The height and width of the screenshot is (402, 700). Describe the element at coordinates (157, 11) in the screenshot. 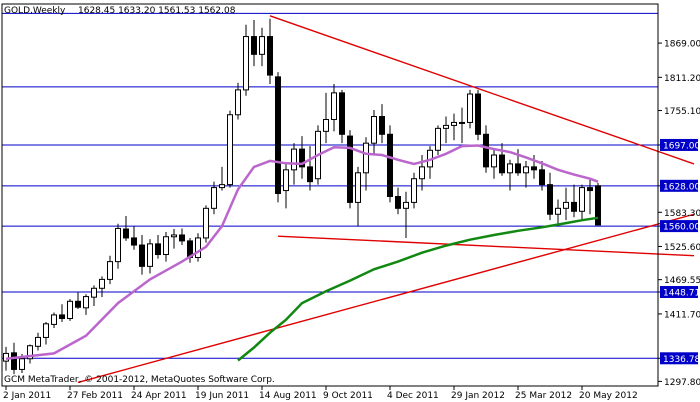

I see `ohlc-readout: 1628.45 1633.20 1561.53 1562.08` at that location.